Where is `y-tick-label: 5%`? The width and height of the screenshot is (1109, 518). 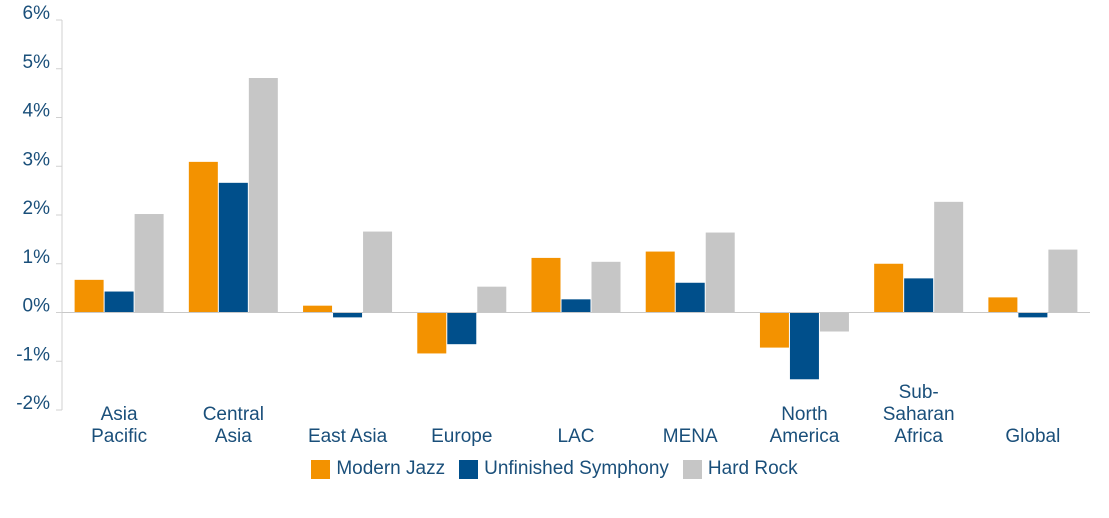
y-tick-label: 5% is located at coordinates (37, 62).